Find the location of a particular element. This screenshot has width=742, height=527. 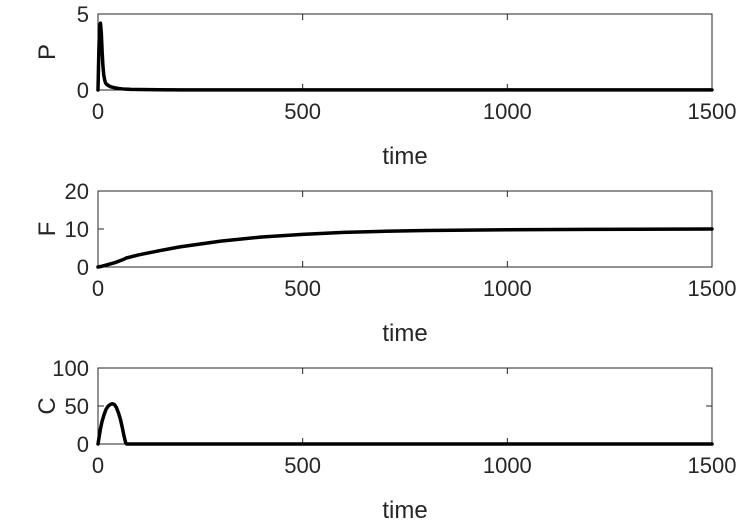

y-tick-label: 10 is located at coordinates (77, 229).